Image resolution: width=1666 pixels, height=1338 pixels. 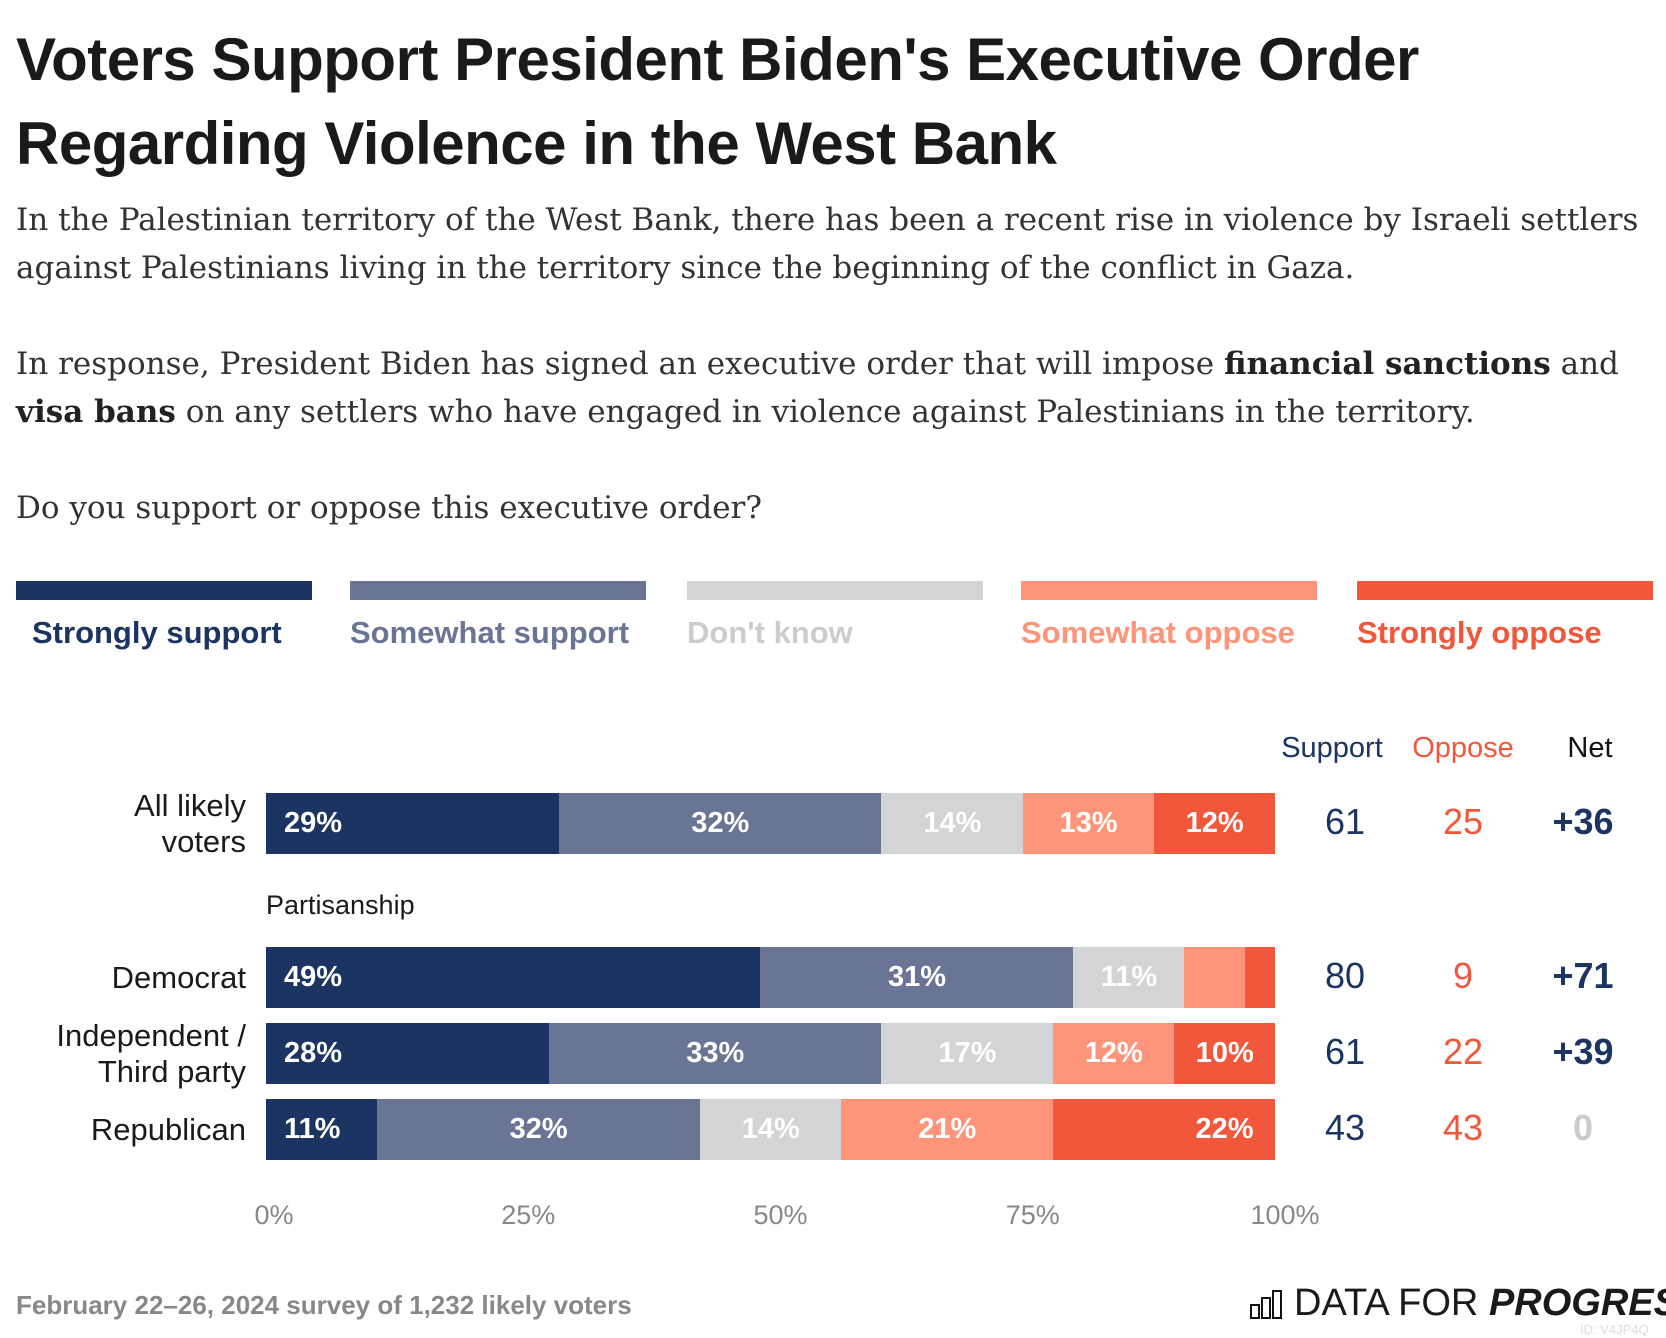 I want to click on legend-label: Strongly oppose, so click(x=1479, y=632).